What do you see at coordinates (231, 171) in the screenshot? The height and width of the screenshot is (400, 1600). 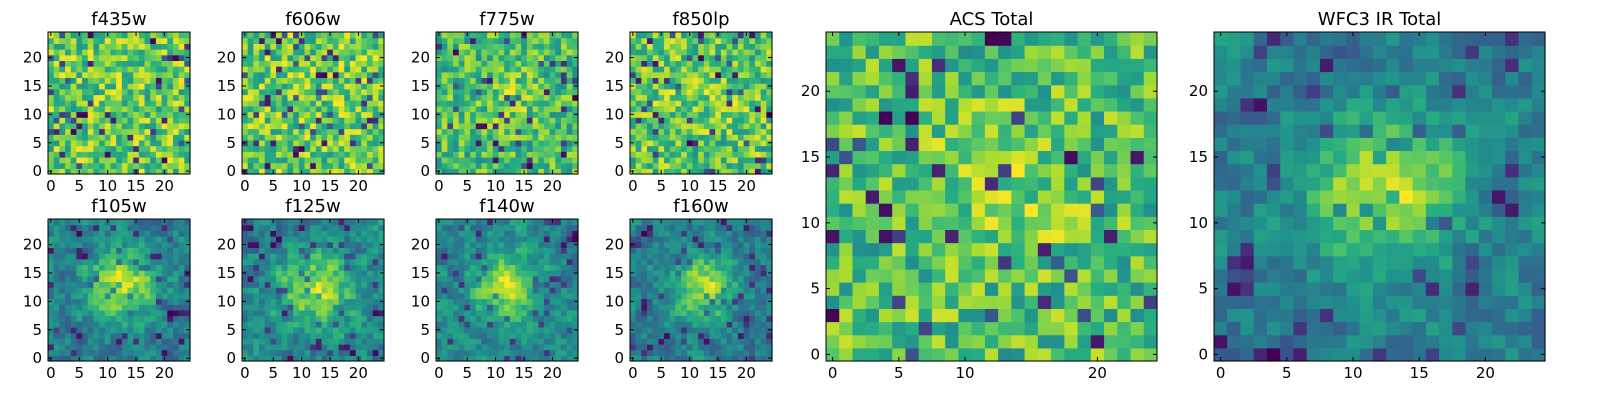 I see `y-tick-label: 0` at bounding box center [231, 171].